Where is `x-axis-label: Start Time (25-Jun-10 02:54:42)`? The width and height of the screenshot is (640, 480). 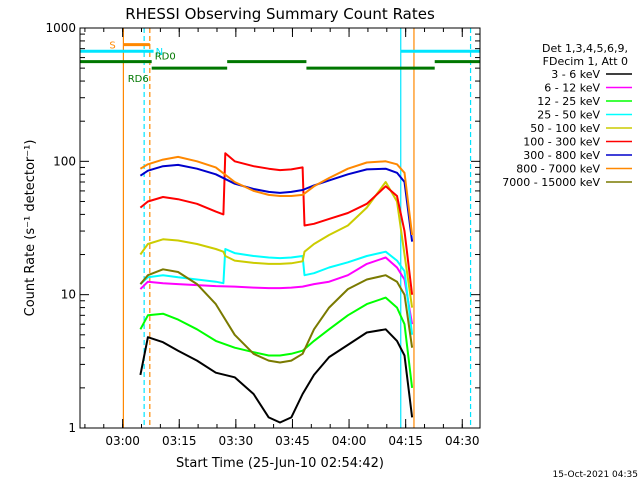 x-axis-label: Start Time (25-Jun-10 02:54:42) is located at coordinates (280, 463).